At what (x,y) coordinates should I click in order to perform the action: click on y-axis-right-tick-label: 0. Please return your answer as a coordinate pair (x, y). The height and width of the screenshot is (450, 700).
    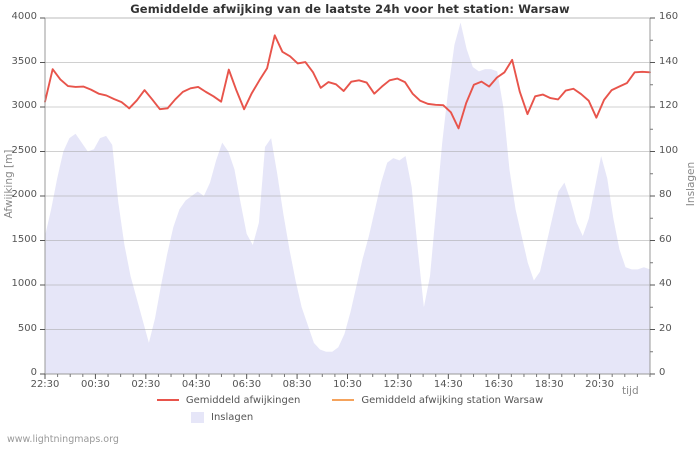
    Looking at the image, I should click on (662, 372).